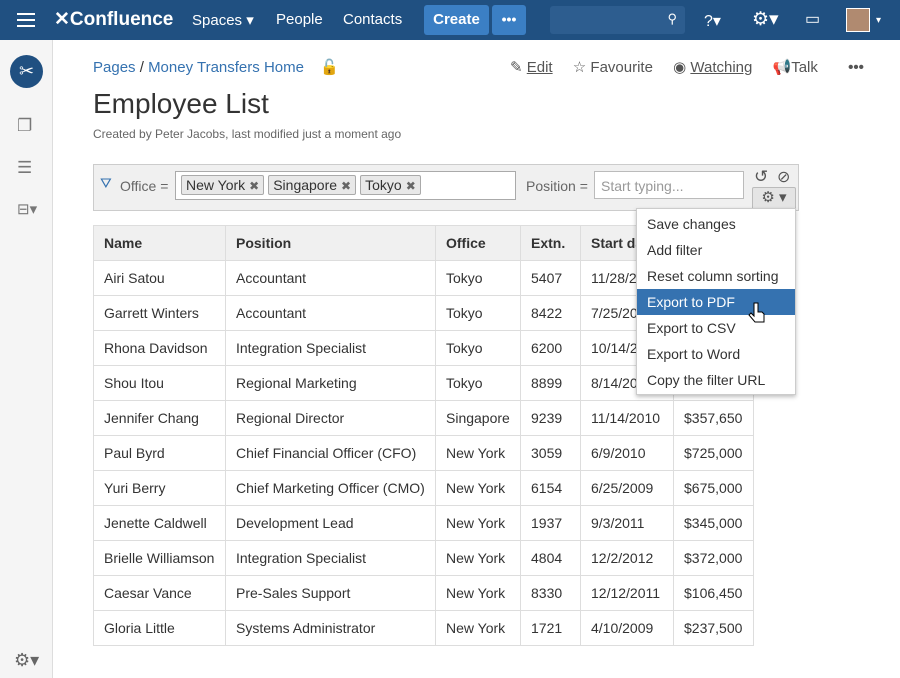  I want to click on favourite: ☆ Favourite, so click(613, 67).